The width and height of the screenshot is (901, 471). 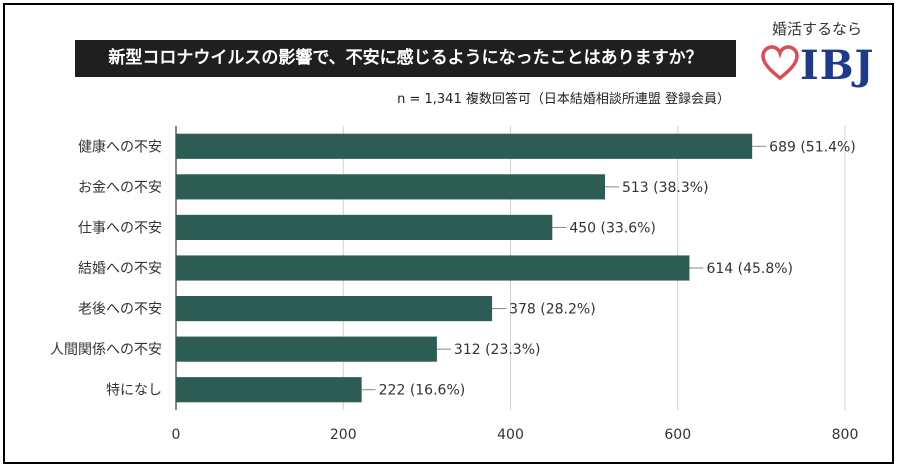 I want to click on x-tick-label: 0, so click(x=176, y=435).